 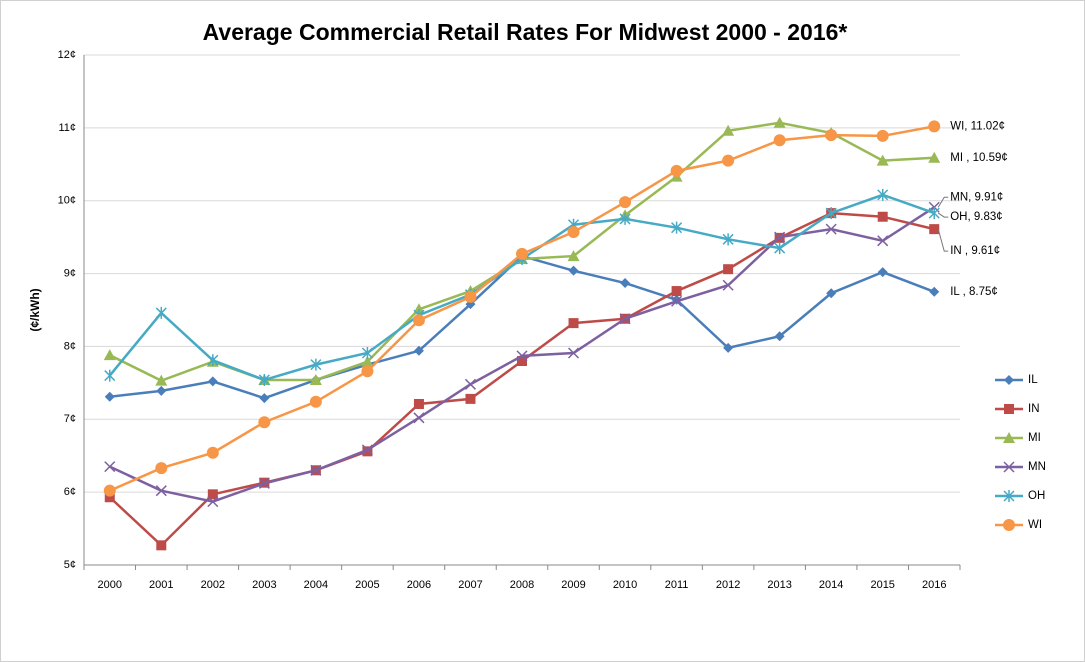 What do you see at coordinates (161, 585) in the screenshot?
I see `x-tick-label: 2001` at bounding box center [161, 585].